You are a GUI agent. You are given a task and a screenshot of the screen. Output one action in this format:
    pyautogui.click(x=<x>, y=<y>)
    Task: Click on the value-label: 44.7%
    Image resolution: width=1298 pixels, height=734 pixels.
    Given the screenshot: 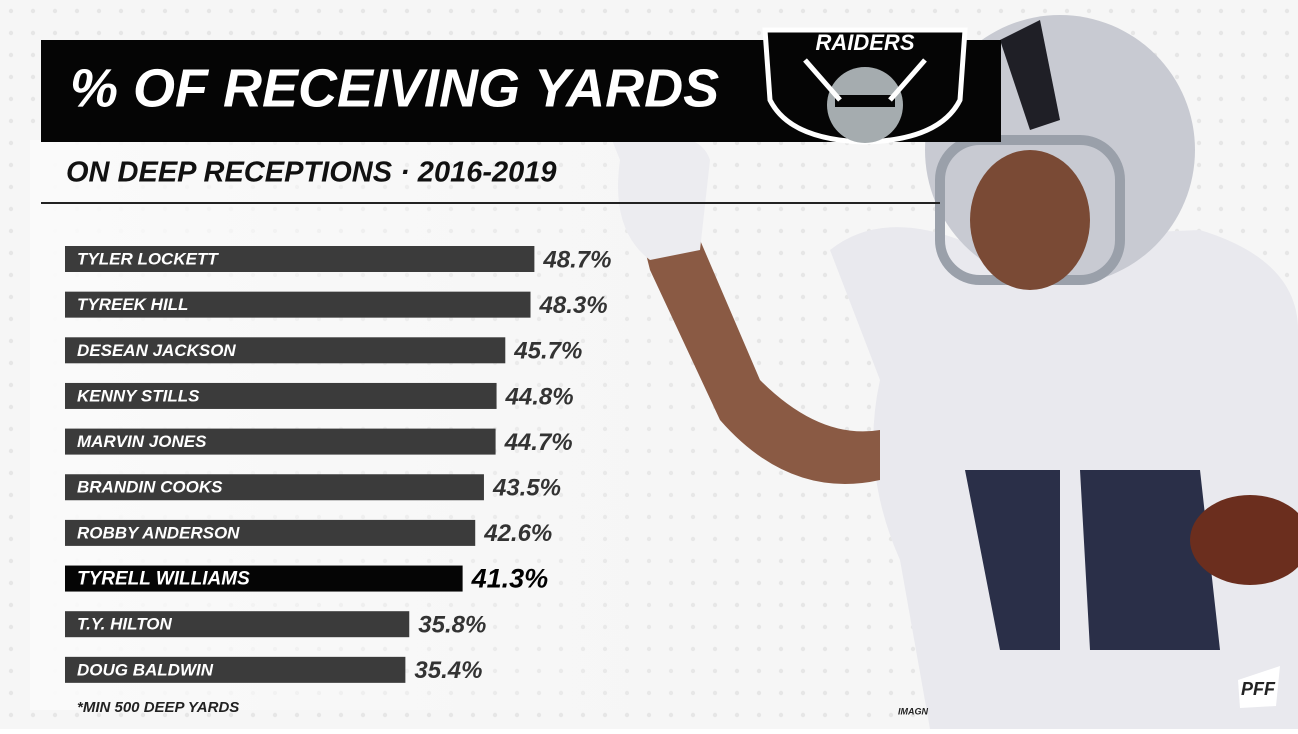 What is the action you would take?
    pyautogui.click(x=538, y=442)
    